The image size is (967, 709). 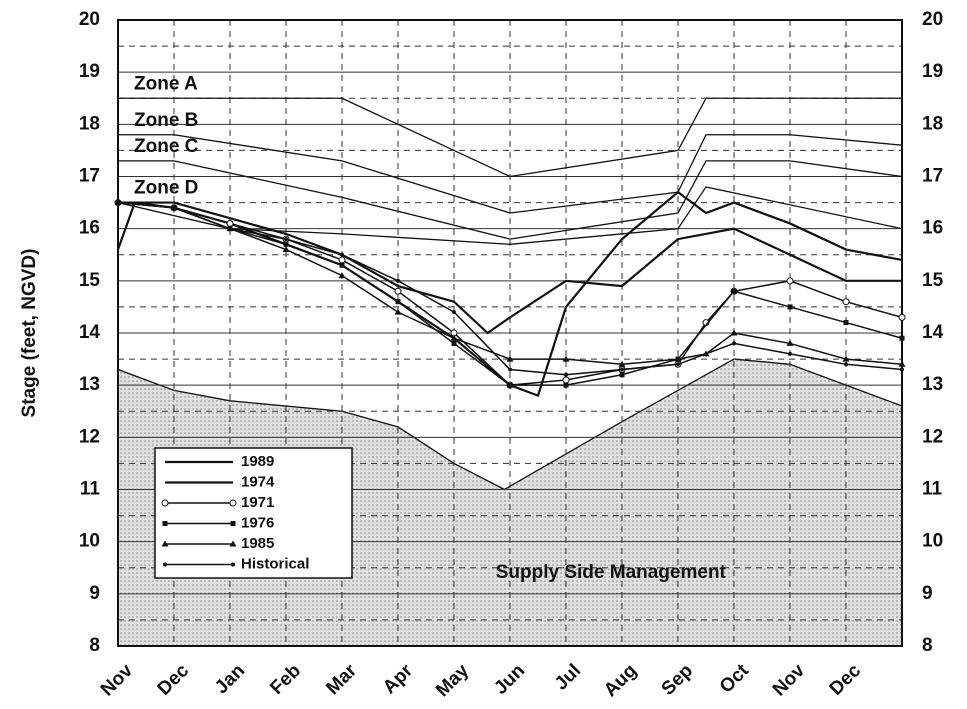 I want to click on y-tick-label: 17, so click(x=89, y=176).